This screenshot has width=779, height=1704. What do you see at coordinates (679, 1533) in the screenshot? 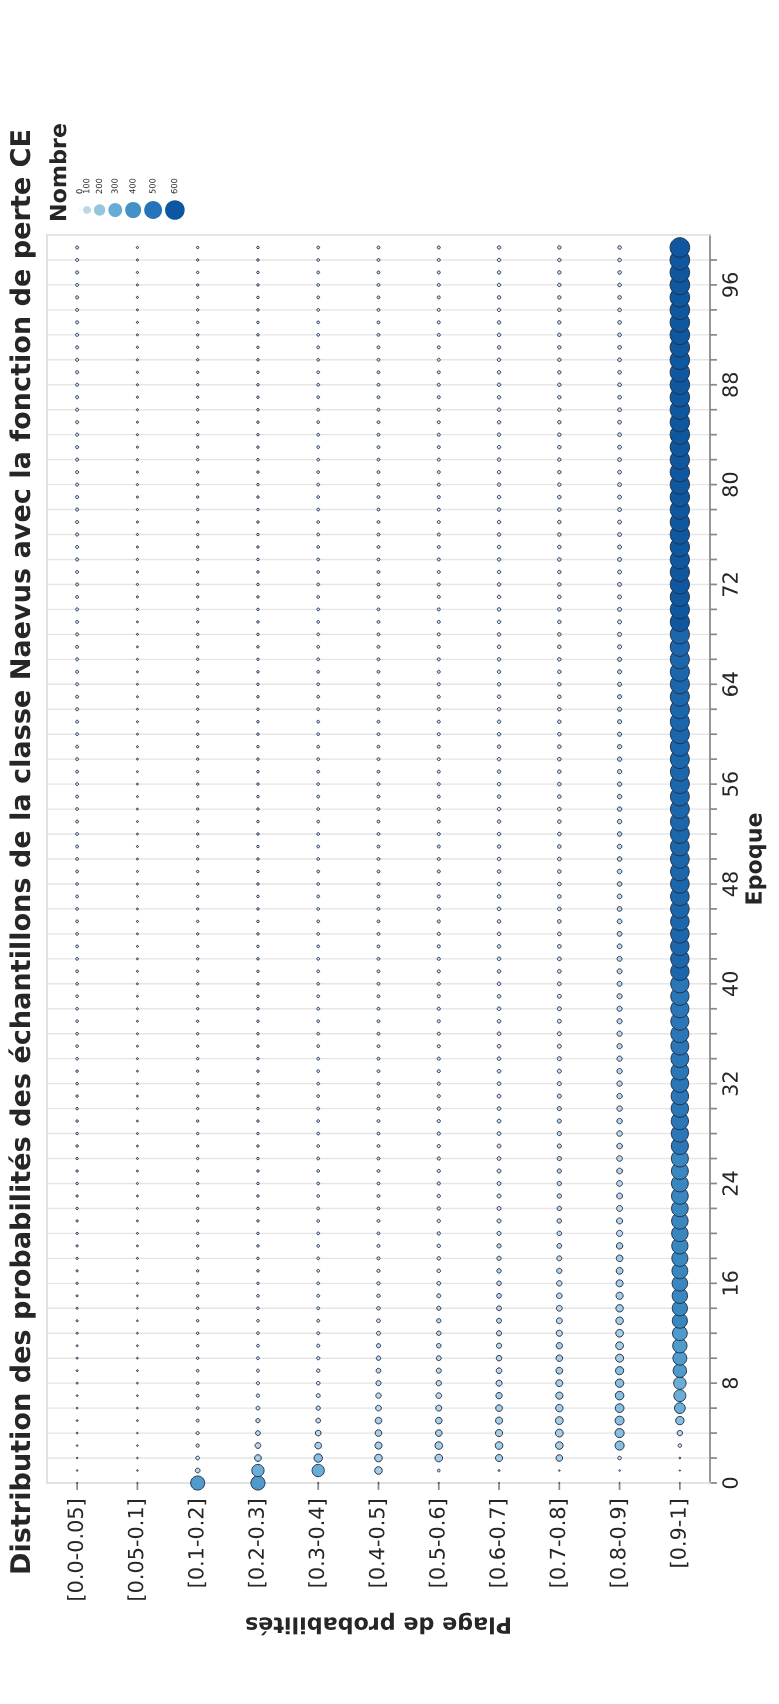
I see `x-tick-label: [0.9-1]` at bounding box center [679, 1533].